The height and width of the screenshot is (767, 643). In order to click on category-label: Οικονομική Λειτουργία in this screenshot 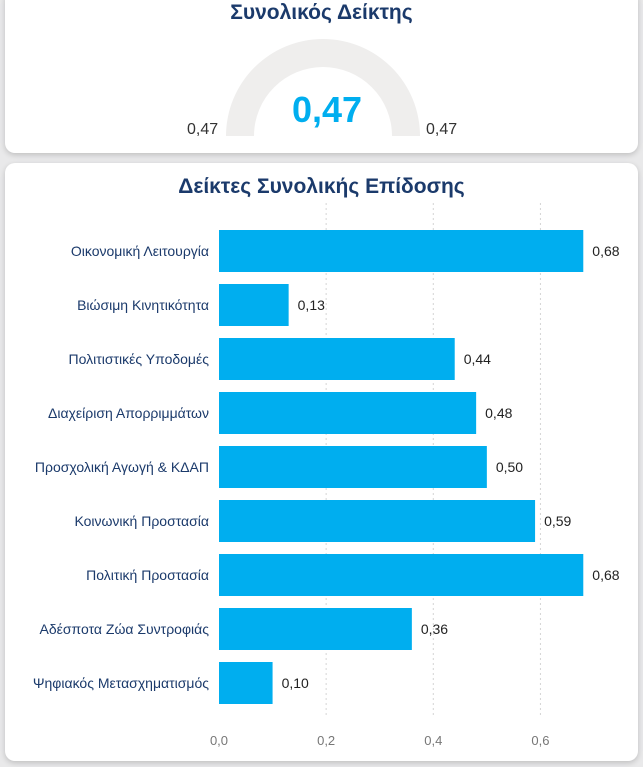, I will do `click(140, 251)`.